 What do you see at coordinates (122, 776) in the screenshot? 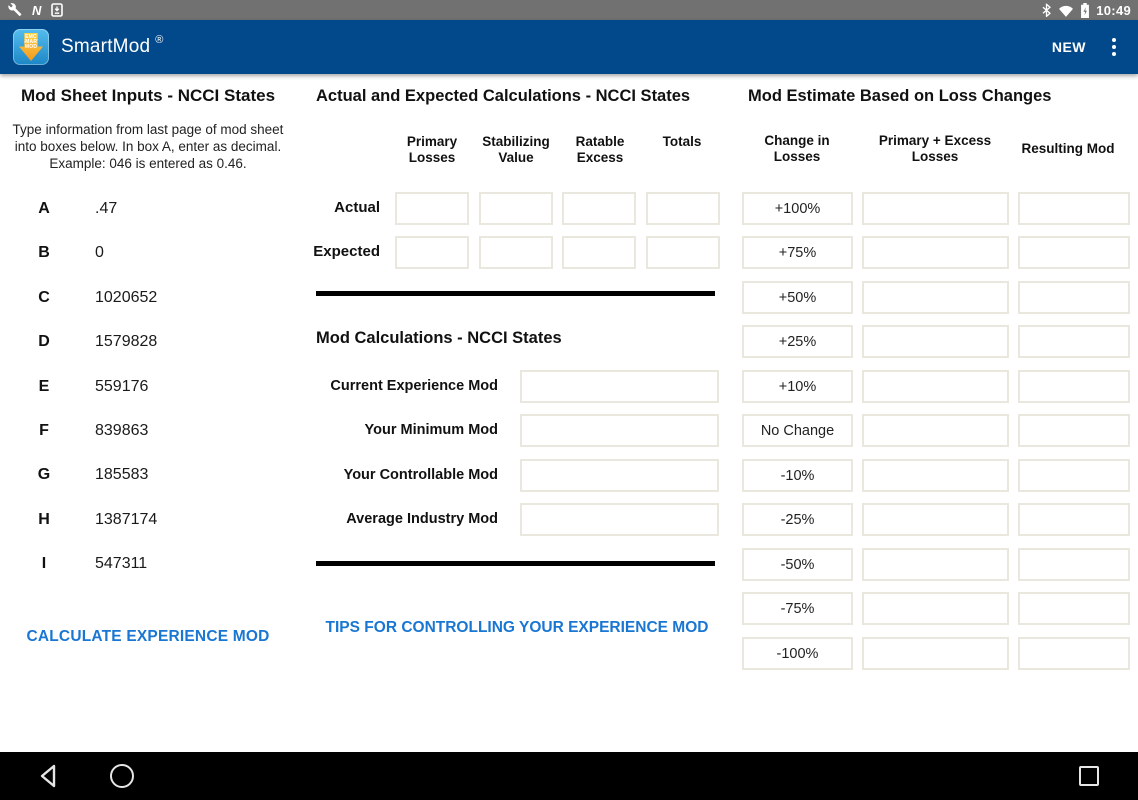
I see `home-icon` at bounding box center [122, 776].